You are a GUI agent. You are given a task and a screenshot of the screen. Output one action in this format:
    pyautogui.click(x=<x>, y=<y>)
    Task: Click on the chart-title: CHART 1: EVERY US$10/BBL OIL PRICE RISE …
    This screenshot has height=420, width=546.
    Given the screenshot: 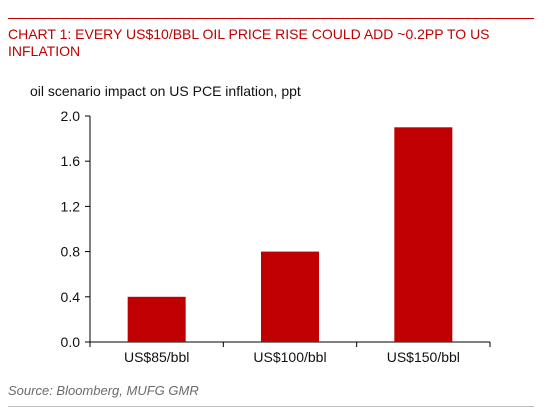 What is the action you would take?
    pyautogui.click(x=249, y=42)
    